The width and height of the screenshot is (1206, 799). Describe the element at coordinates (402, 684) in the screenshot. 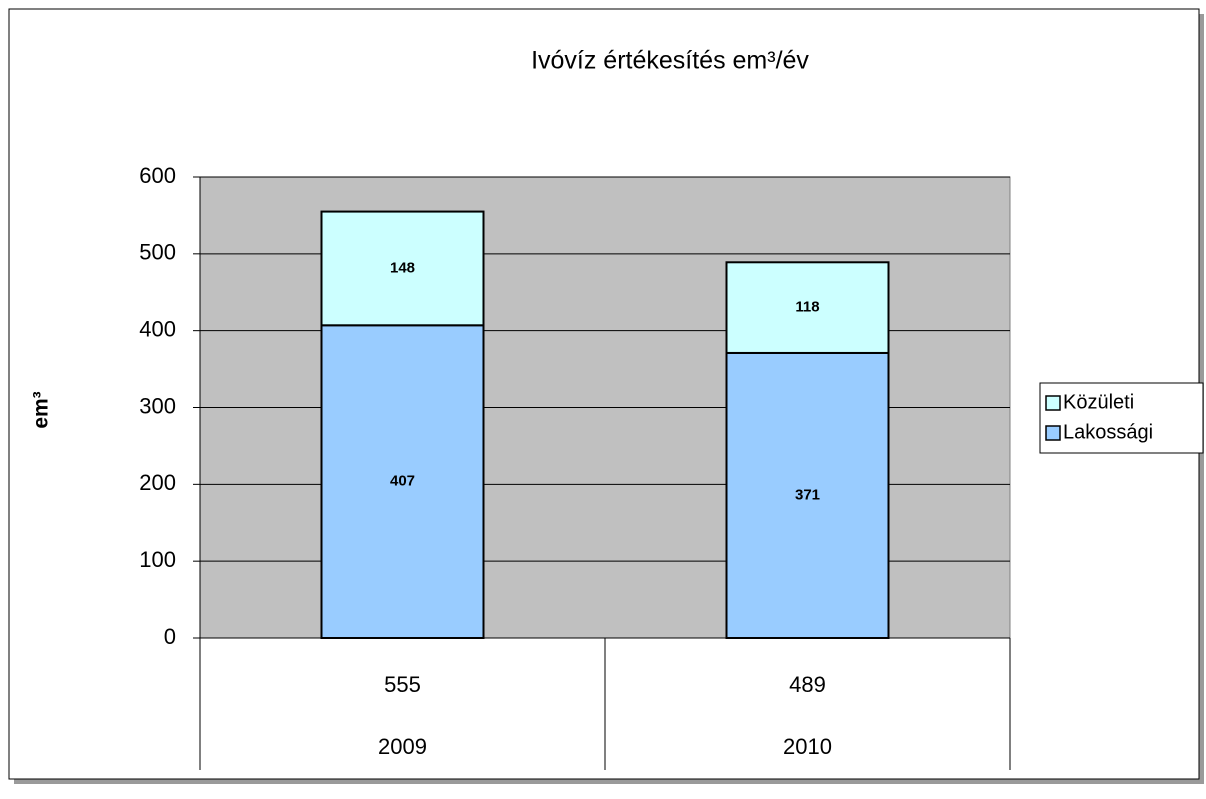

I see `category-total-label: 555` at that location.